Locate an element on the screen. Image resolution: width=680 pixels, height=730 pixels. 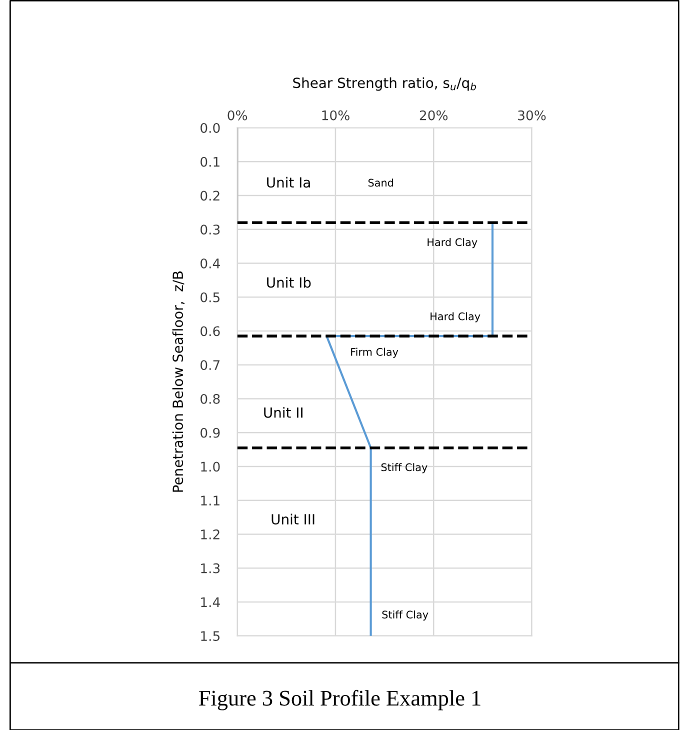
y-tick-label: 1.3 is located at coordinates (210, 568).